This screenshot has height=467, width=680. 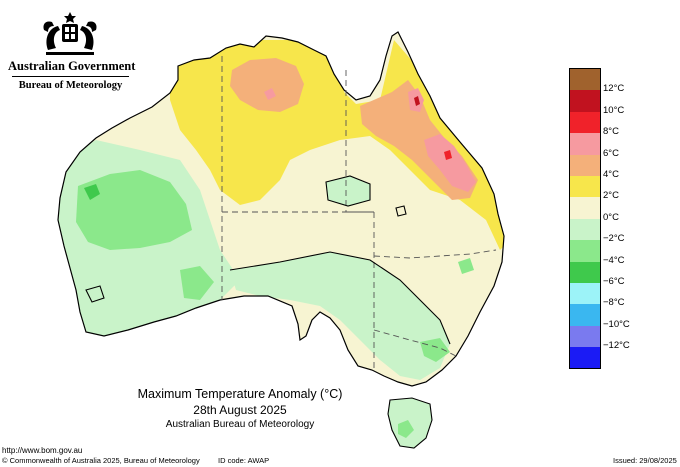 What do you see at coordinates (197, 283) in the screenshot?
I see `colder-patch-southwest` at bounding box center [197, 283].